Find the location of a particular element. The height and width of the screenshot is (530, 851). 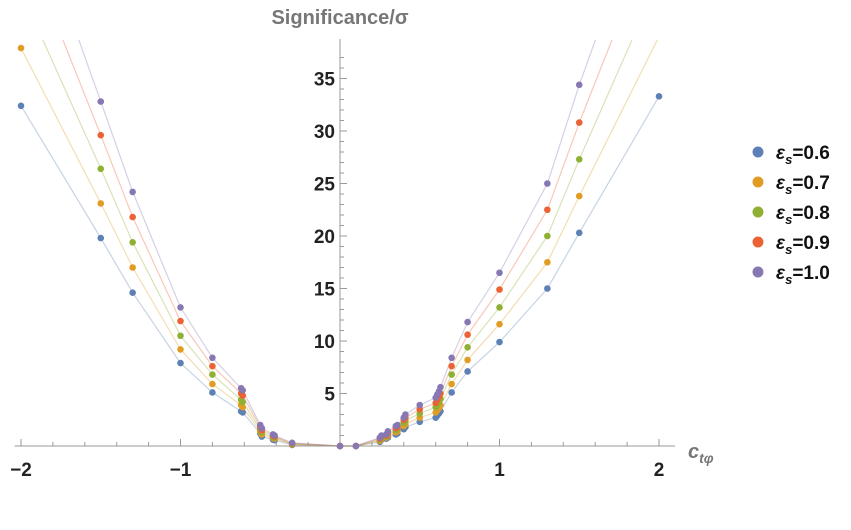

legend: εs=0.6 εs=0.7 εs=0.8 εs=0.9 εs=1.0 is located at coordinates (791, 215).